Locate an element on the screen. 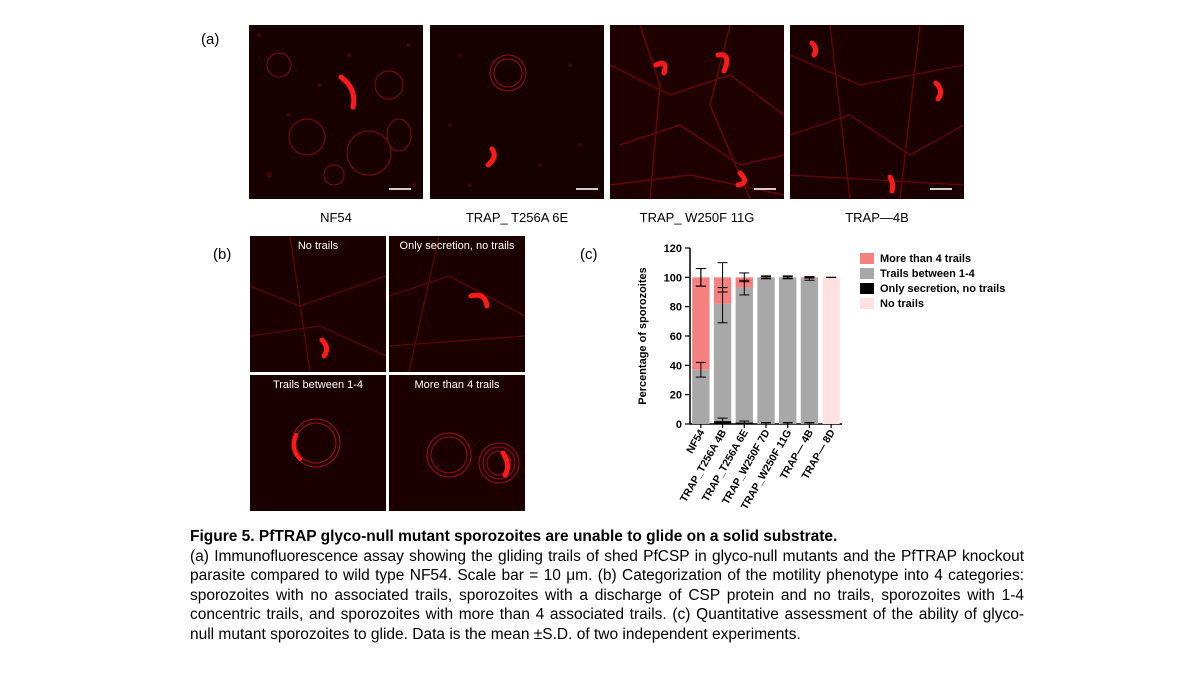  panel-b-label: (b) is located at coordinates (222, 254).